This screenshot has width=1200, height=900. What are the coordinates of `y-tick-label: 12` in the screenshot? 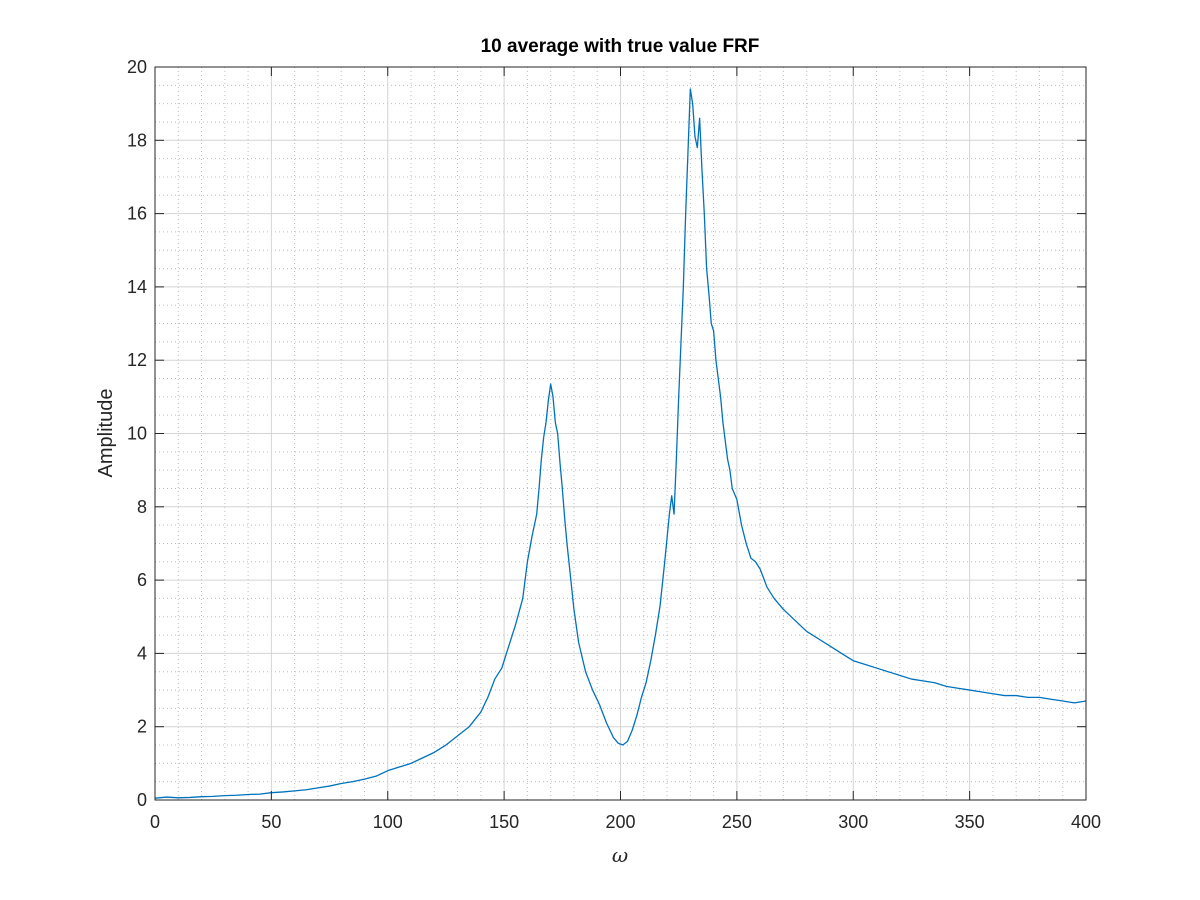 It's located at (137, 360).